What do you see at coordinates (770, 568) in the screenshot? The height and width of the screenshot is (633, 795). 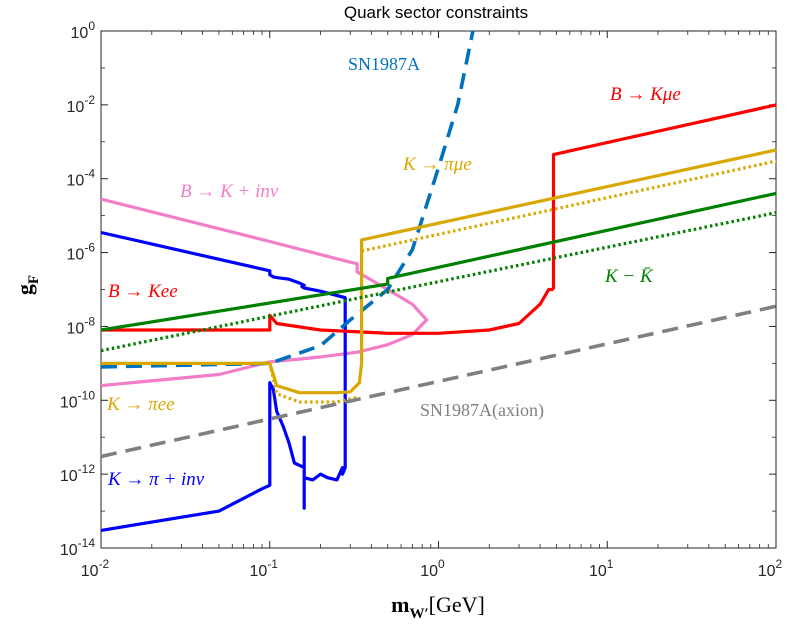 I see `x-tick-label: 10²` at bounding box center [770, 568].